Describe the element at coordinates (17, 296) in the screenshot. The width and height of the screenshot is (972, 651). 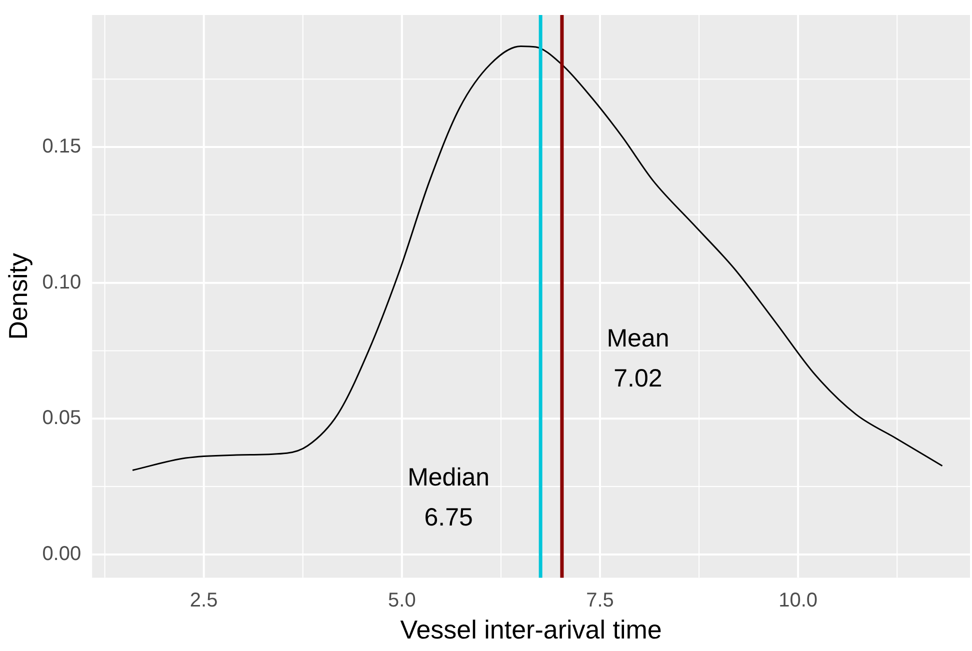
I see `y-axis-title: Density` at that location.